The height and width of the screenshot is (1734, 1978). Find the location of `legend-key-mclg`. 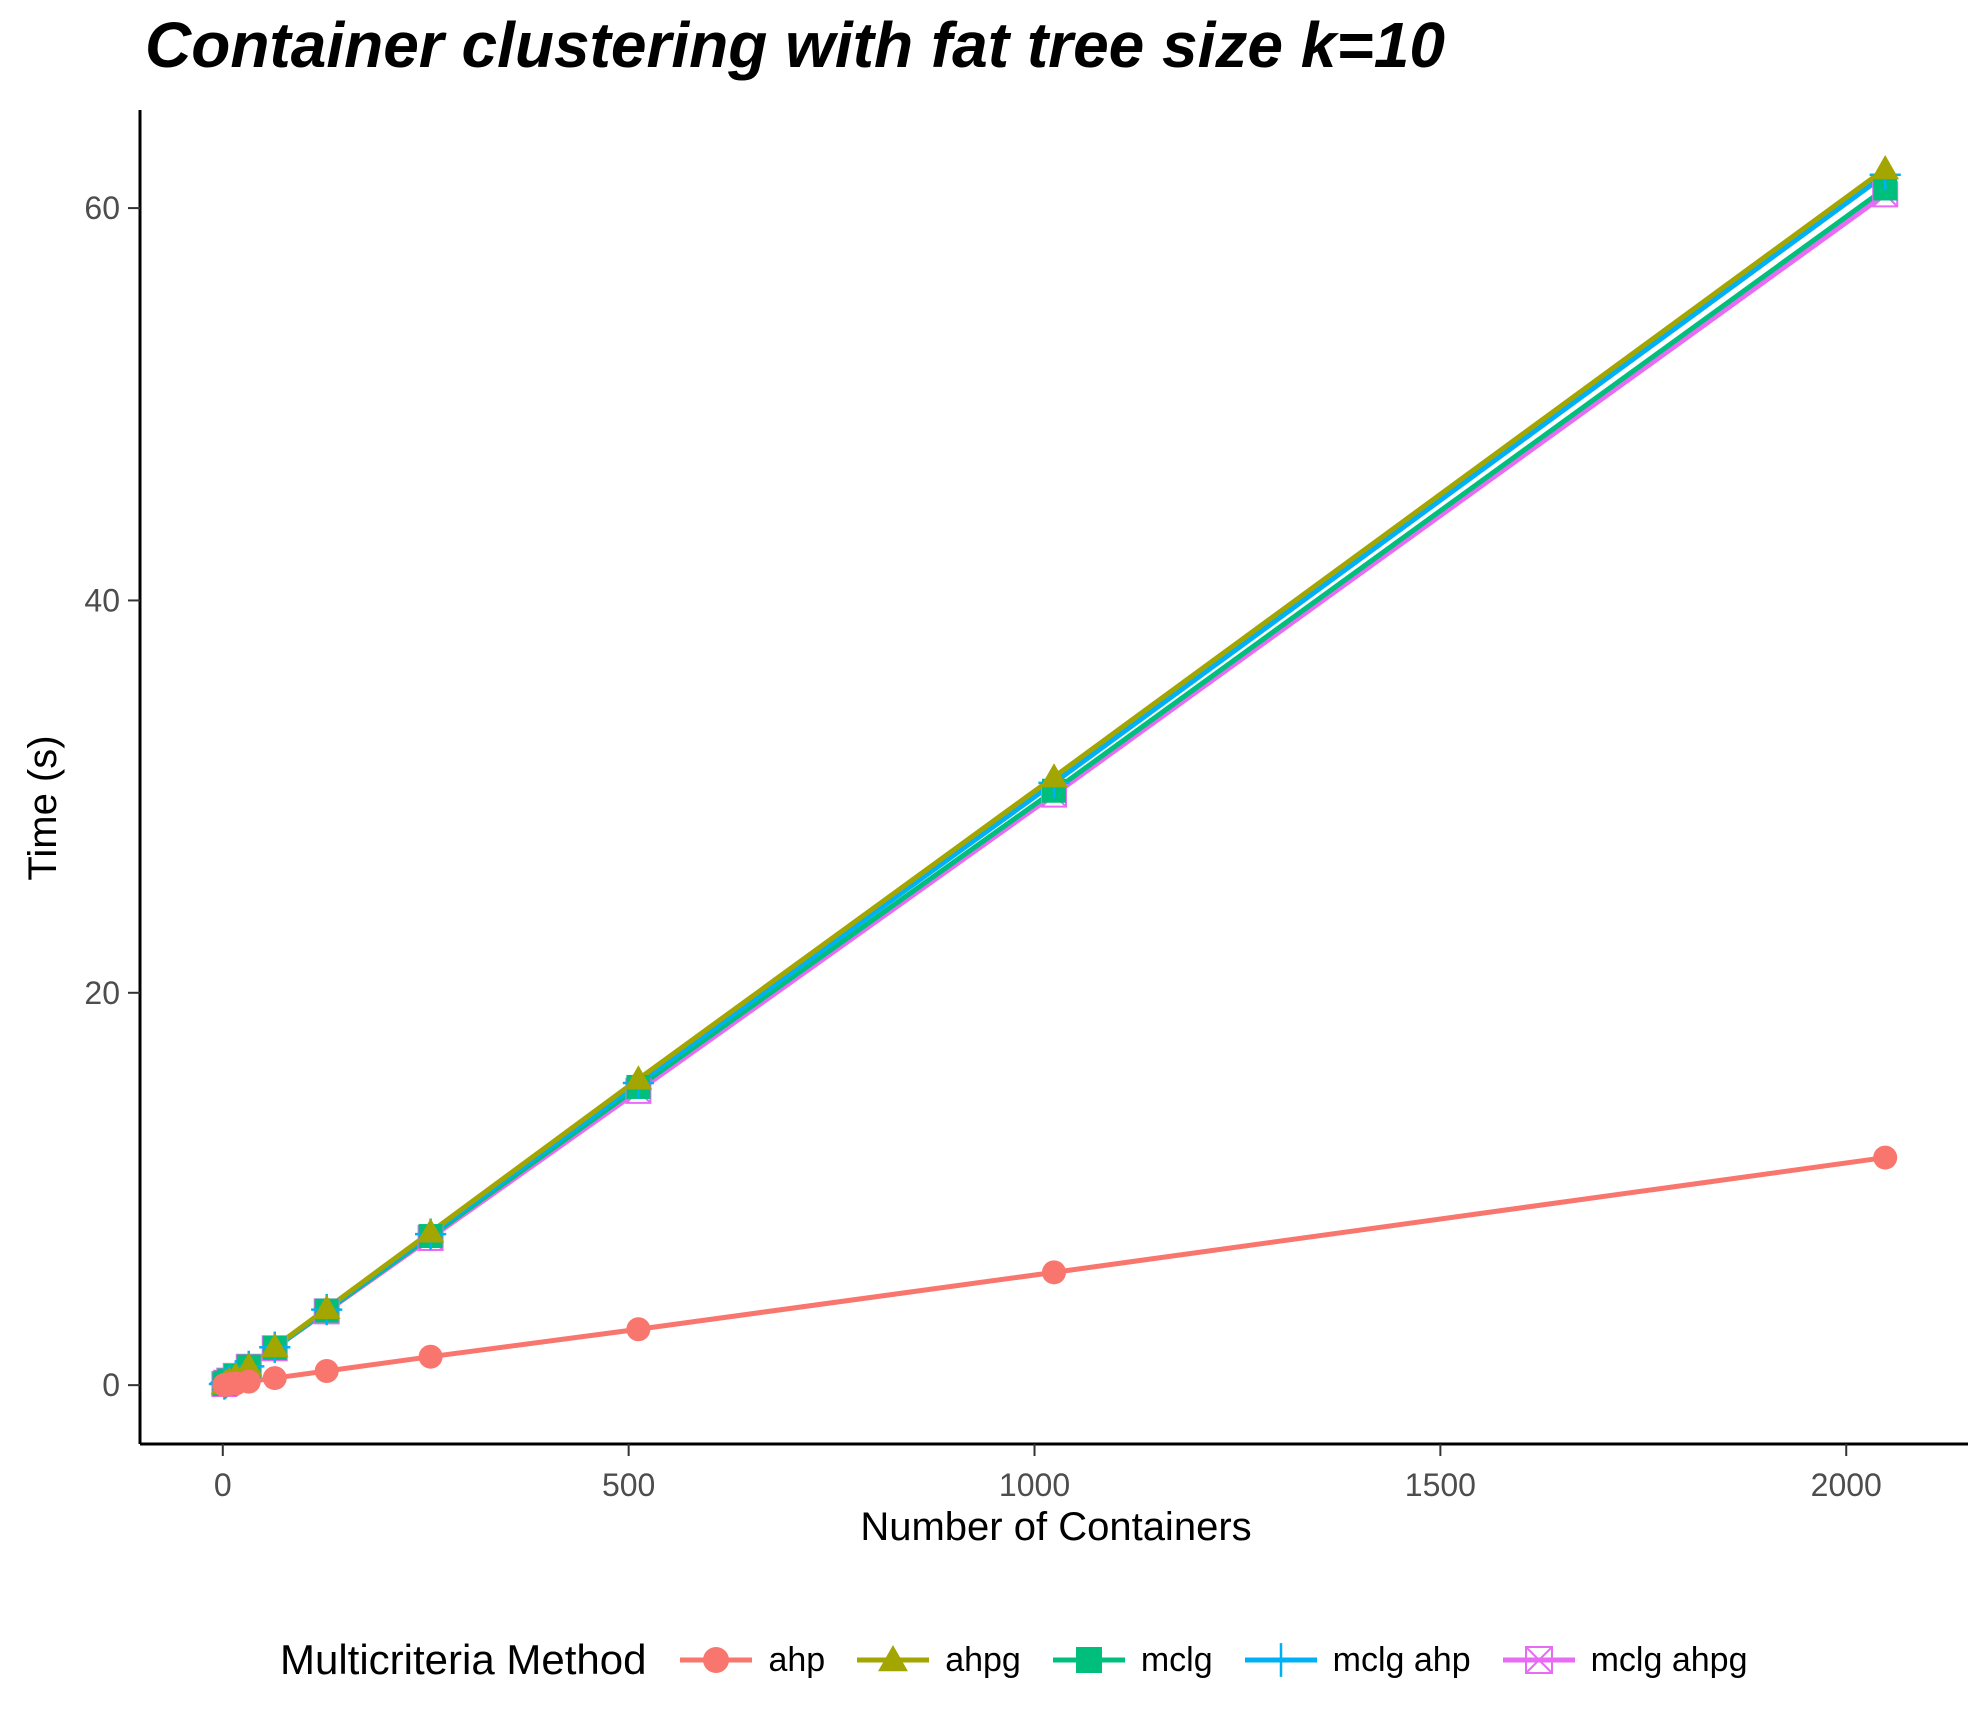

legend-key-mclg is located at coordinates (1088, 1660).